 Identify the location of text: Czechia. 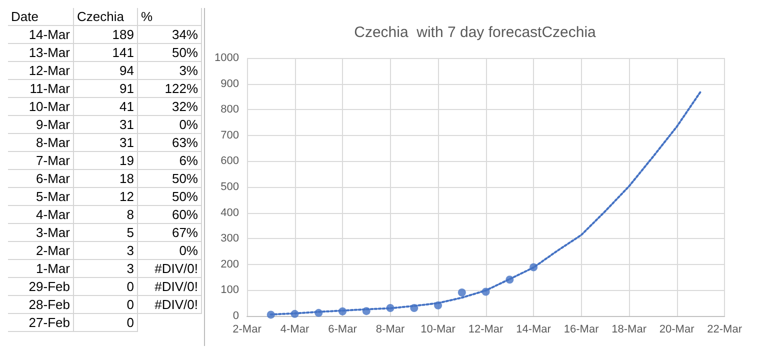
(106, 17).